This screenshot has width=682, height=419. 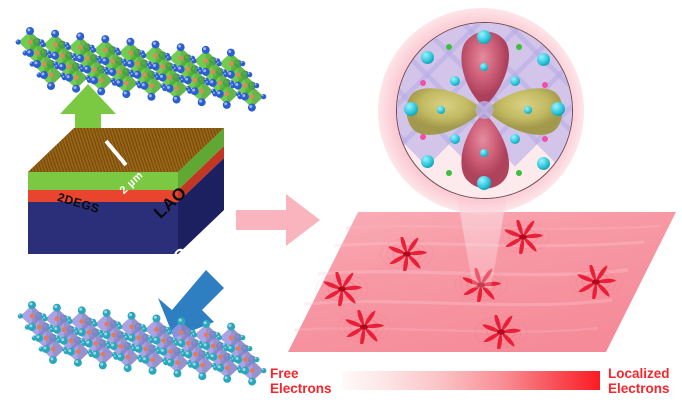 What do you see at coordinates (639, 373) in the screenshot?
I see `legend-right-line1: Localized` at bounding box center [639, 373].